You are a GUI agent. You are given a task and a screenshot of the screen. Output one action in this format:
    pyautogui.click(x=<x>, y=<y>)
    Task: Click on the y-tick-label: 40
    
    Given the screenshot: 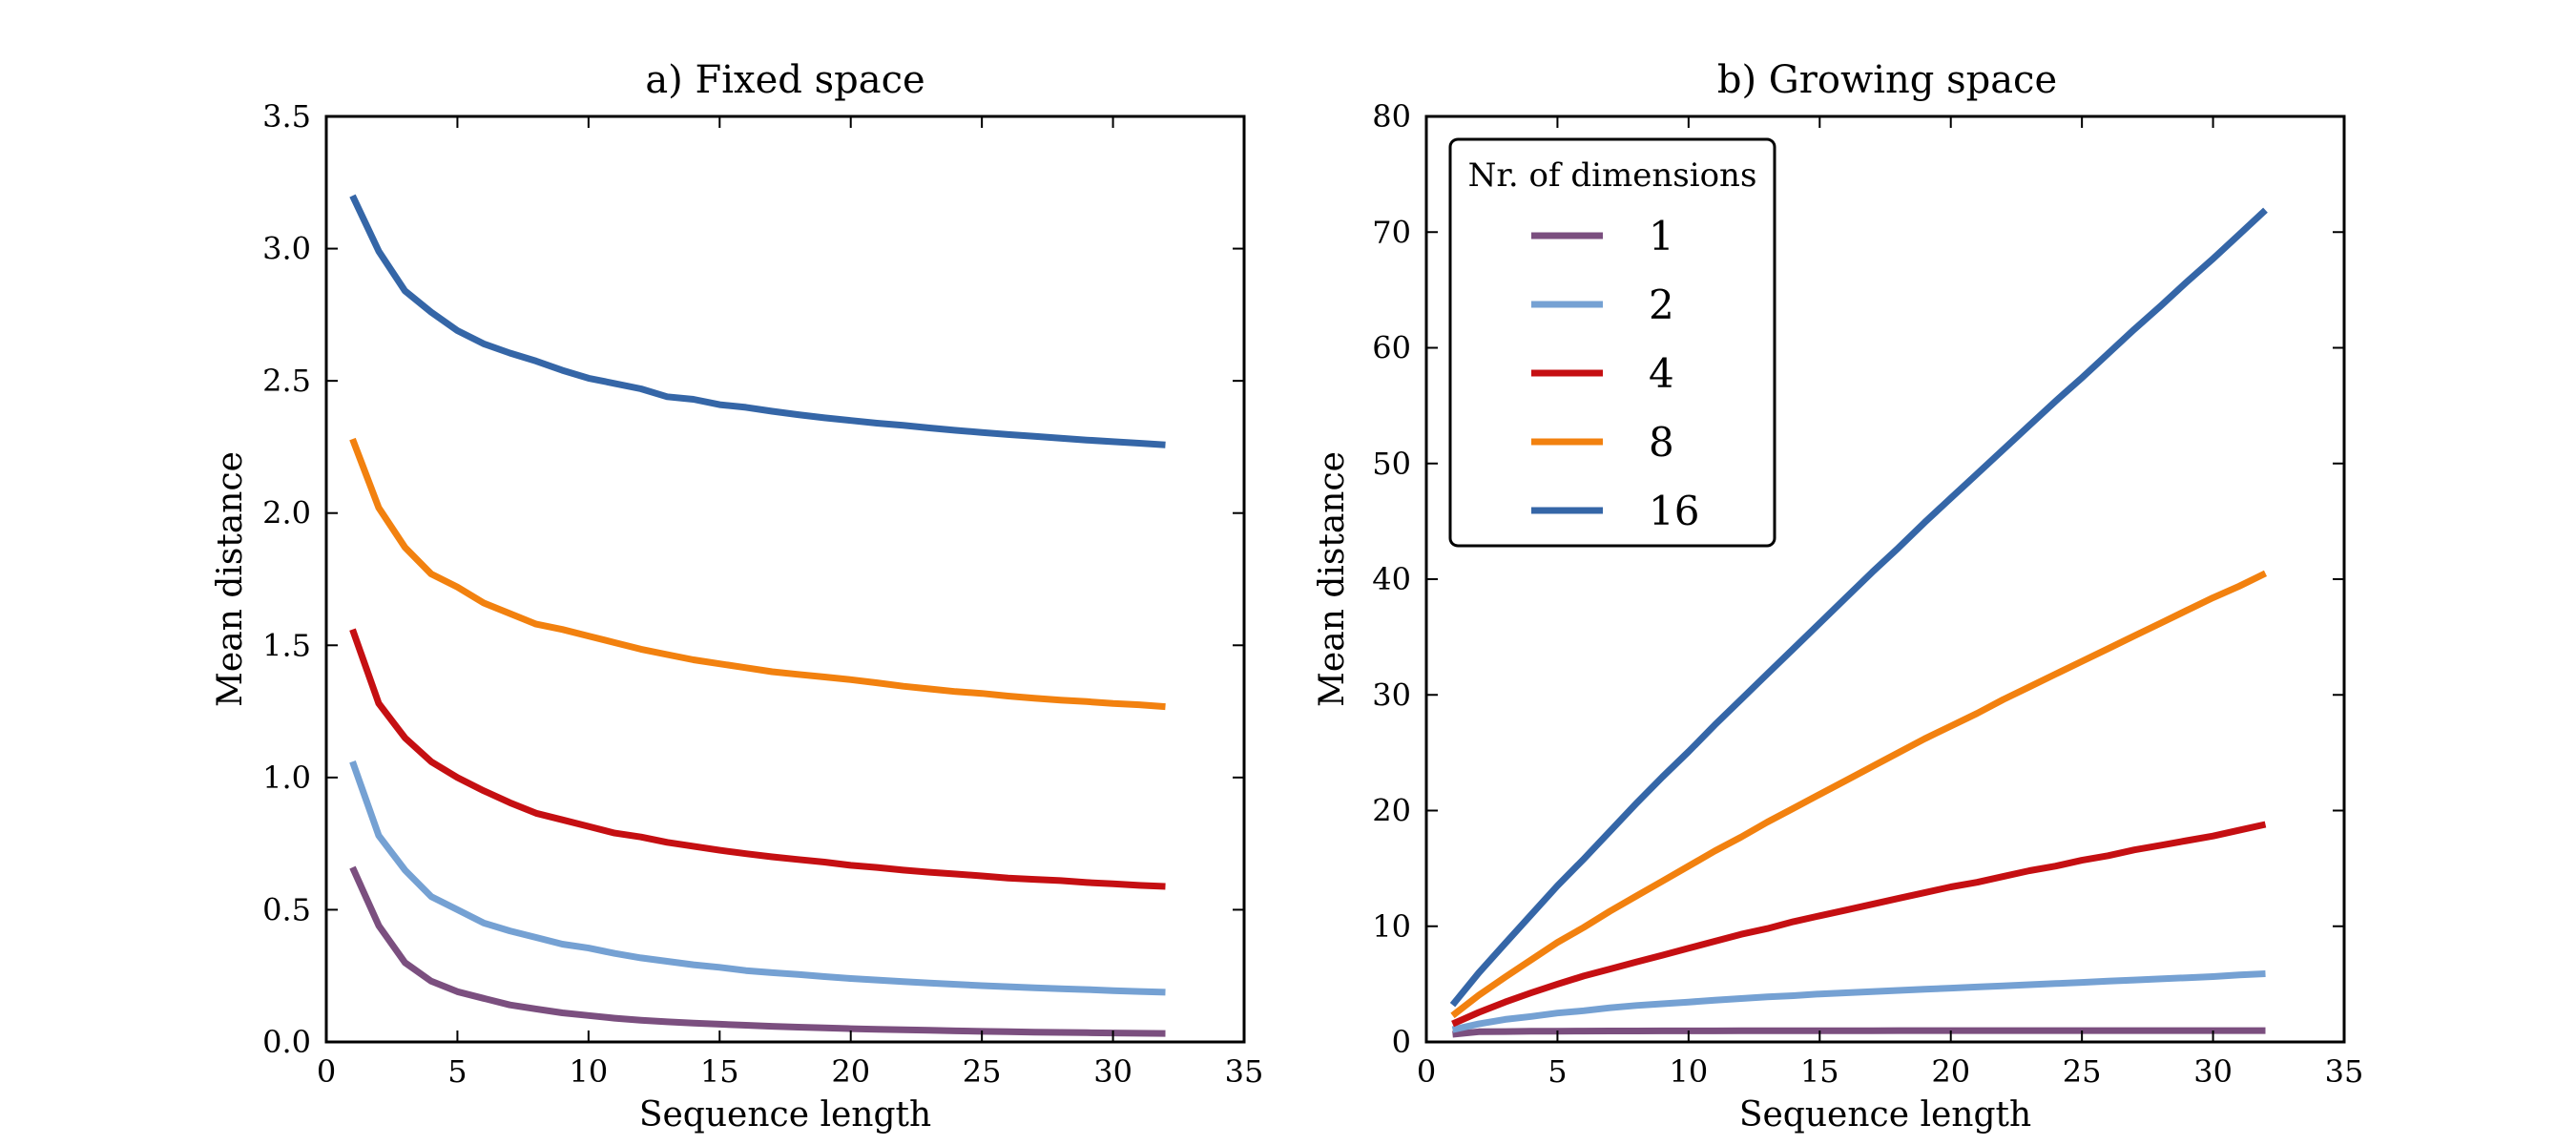 What is the action you would take?
    pyautogui.click(x=1391, y=579)
    